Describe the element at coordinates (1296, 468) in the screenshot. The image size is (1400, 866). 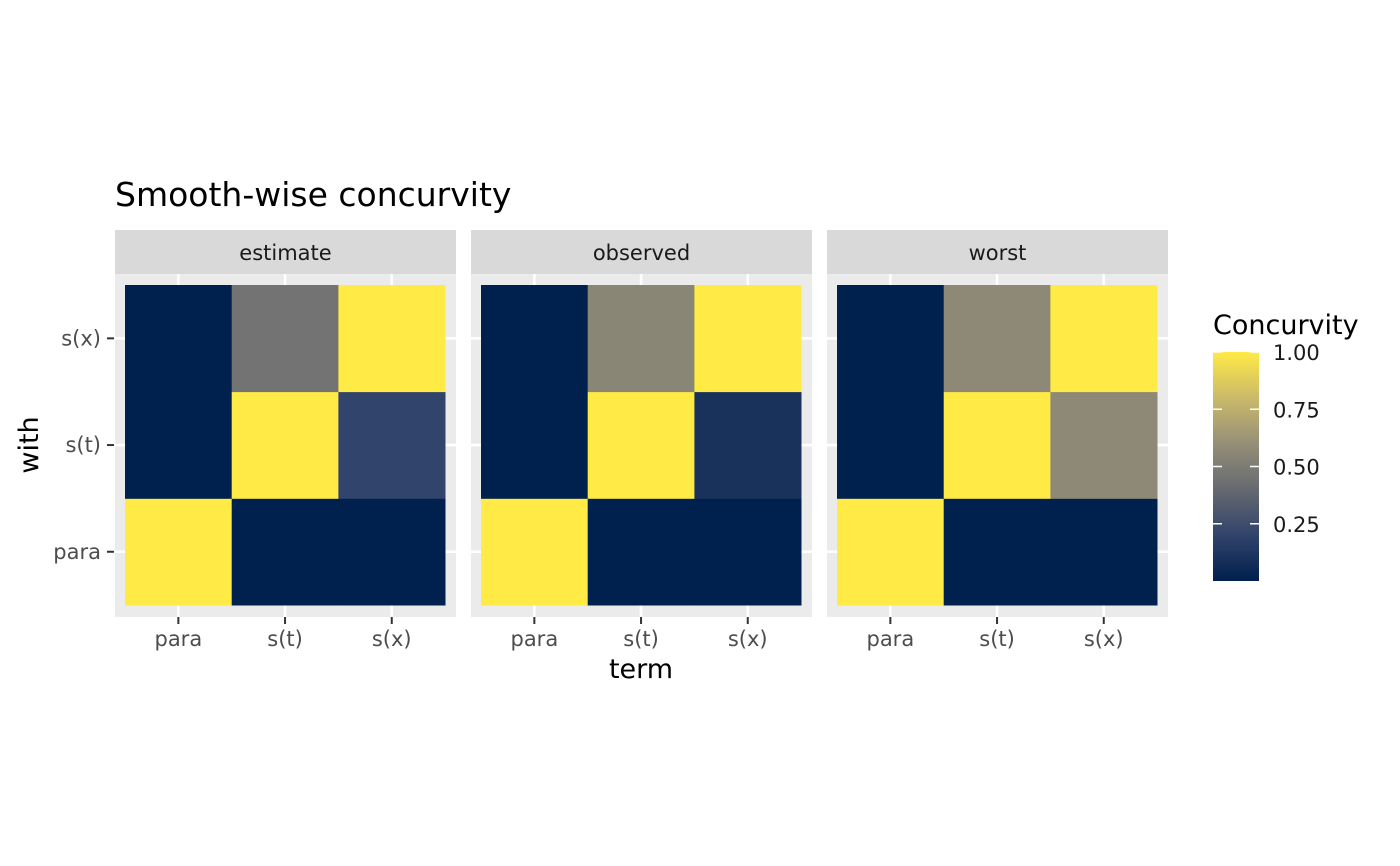
I see `legend-label: 0.50` at that location.